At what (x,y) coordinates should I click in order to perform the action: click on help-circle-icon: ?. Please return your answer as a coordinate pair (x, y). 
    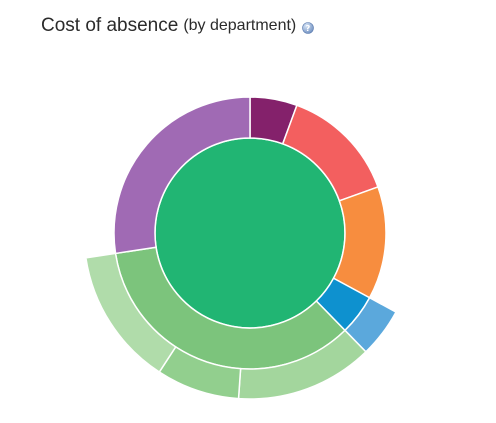
    Looking at the image, I should click on (308, 27).